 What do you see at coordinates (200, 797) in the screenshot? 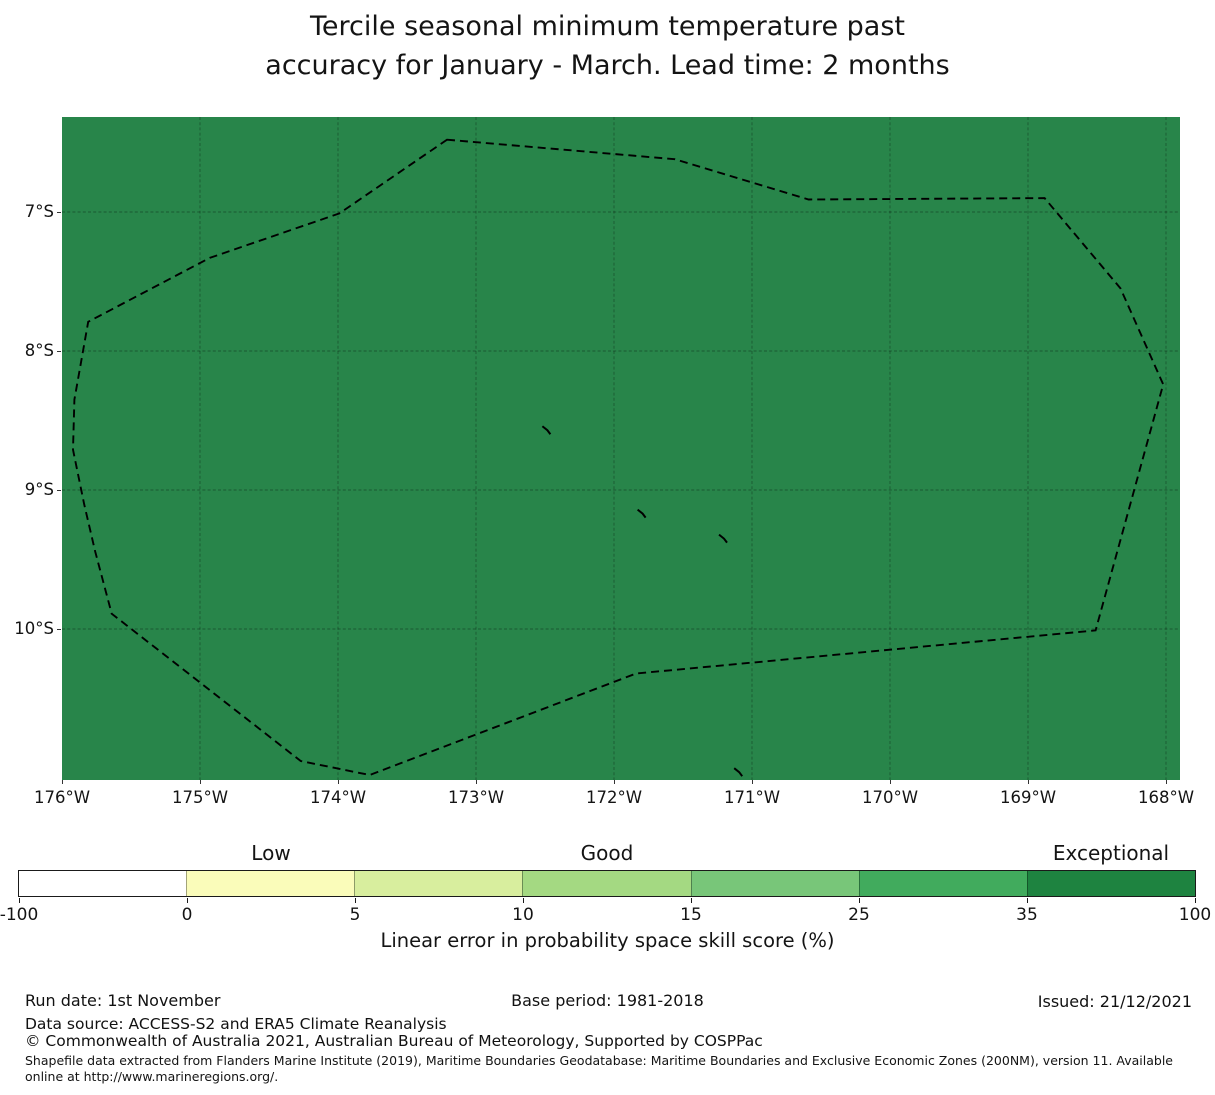
I see `x-tick-label: 175°W` at bounding box center [200, 797].